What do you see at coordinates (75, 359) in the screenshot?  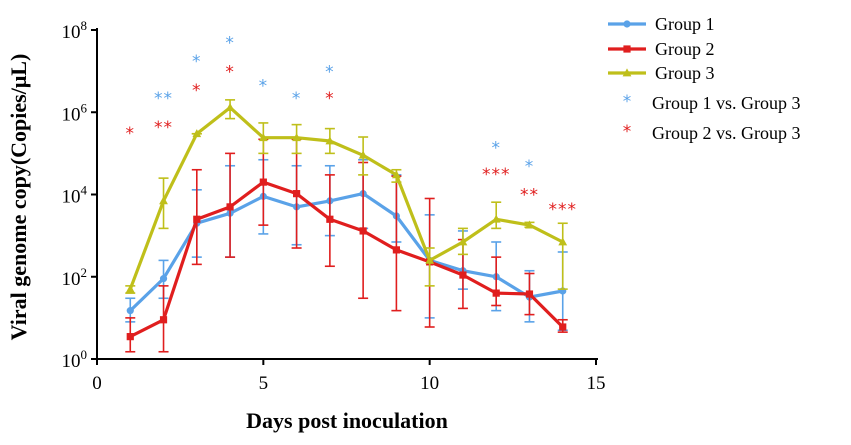 I see `y-tick-label: 10⁰` at bounding box center [75, 359].